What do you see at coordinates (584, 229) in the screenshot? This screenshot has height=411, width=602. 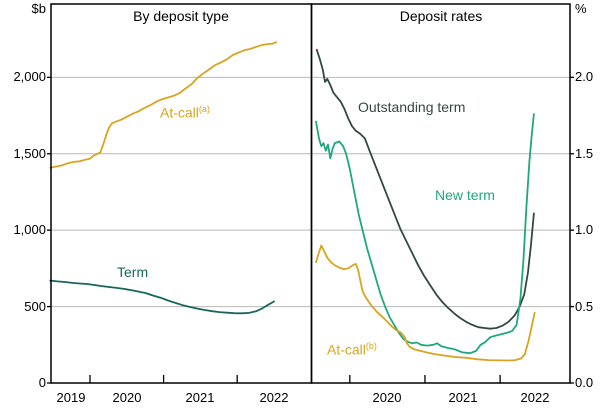 I see `y-tick-label: 1.0` at bounding box center [584, 229].